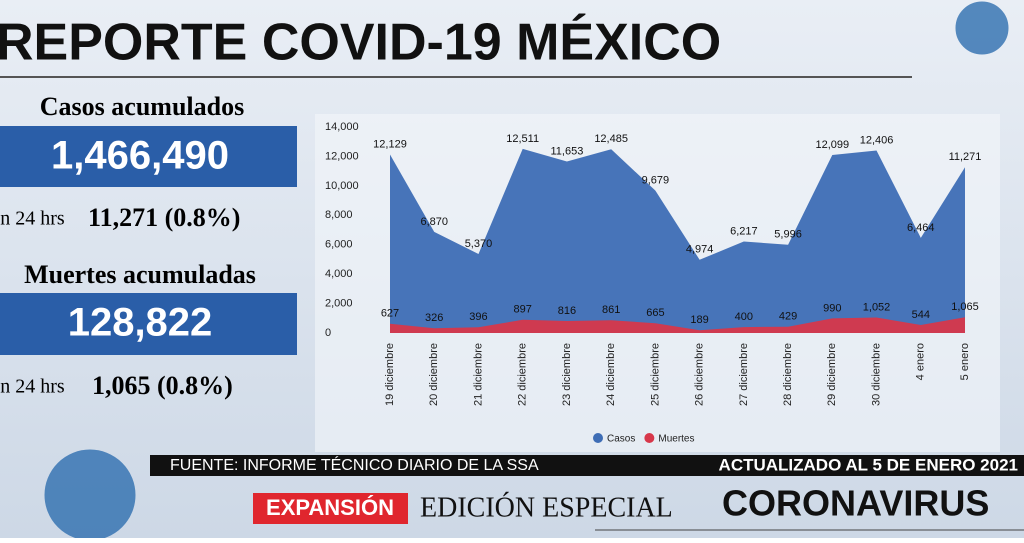 Image resolution: width=1024 pixels, height=543 pixels. I want to click on x-tick-label: 4 enero, so click(921, 361).